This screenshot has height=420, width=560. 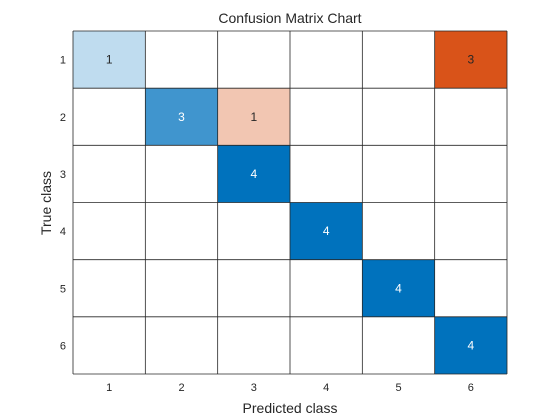 I want to click on x-tick-label: 5, so click(x=398, y=388).